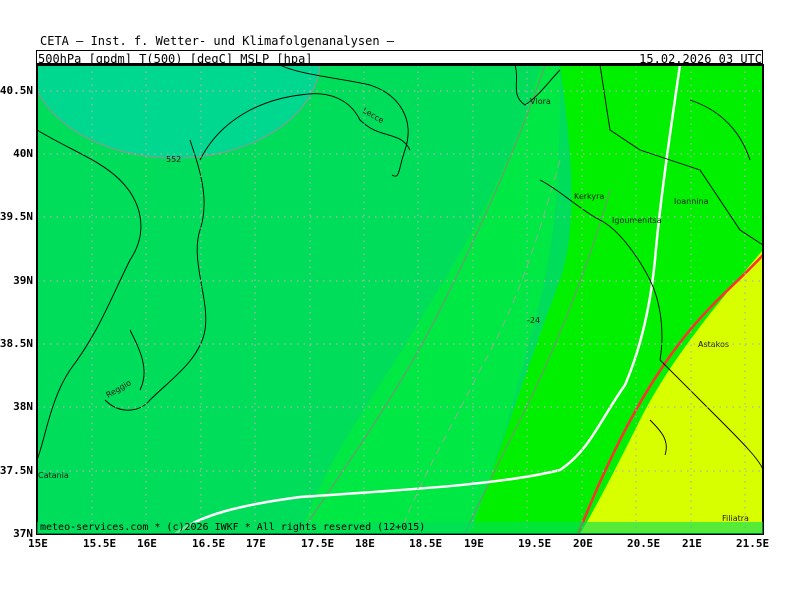  What do you see at coordinates (175, 59) in the screenshot?
I see `parameter-legend: 500hPa [gpdm] T(500) [degC] MSLP [hpa]` at bounding box center [175, 59].